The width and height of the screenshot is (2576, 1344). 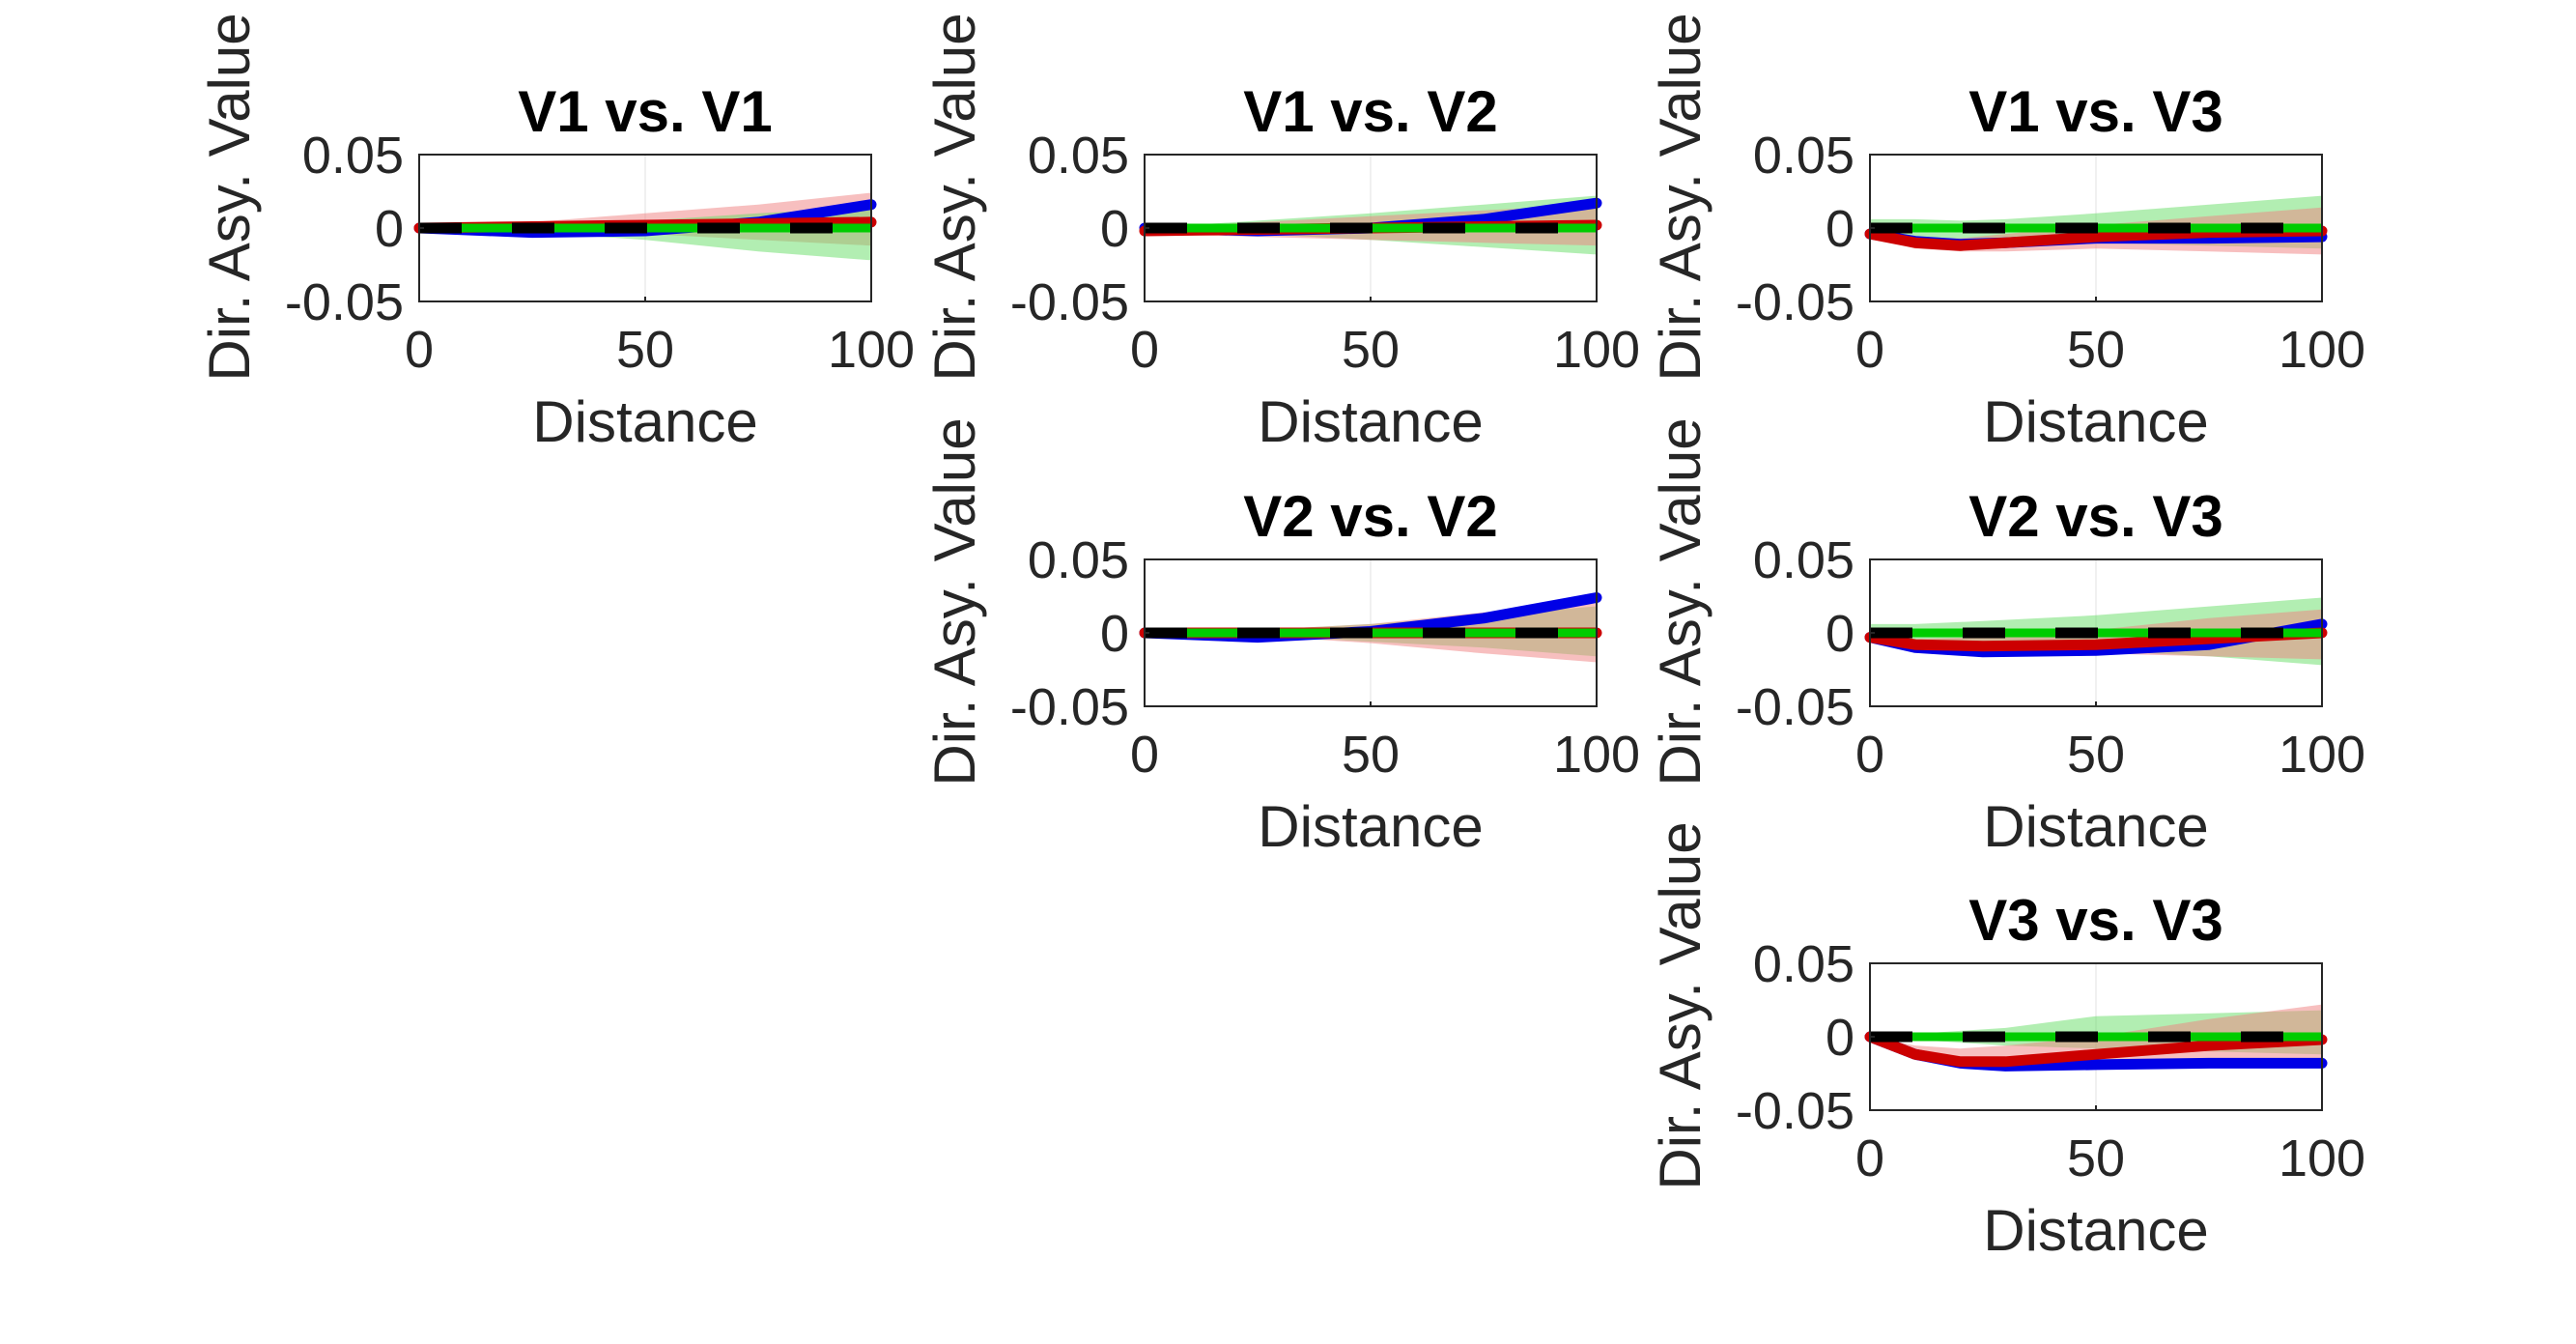 What do you see at coordinates (2095, 111) in the screenshot?
I see `subplot-title: V1 vs. V3` at bounding box center [2095, 111].